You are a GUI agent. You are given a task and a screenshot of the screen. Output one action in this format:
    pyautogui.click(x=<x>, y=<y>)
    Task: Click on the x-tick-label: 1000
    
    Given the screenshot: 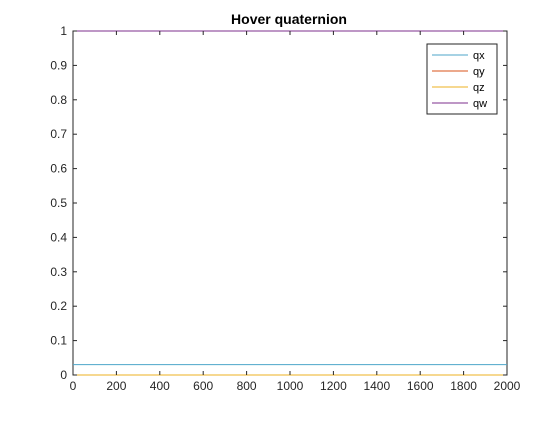 What is the action you would take?
    pyautogui.click(x=290, y=386)
    